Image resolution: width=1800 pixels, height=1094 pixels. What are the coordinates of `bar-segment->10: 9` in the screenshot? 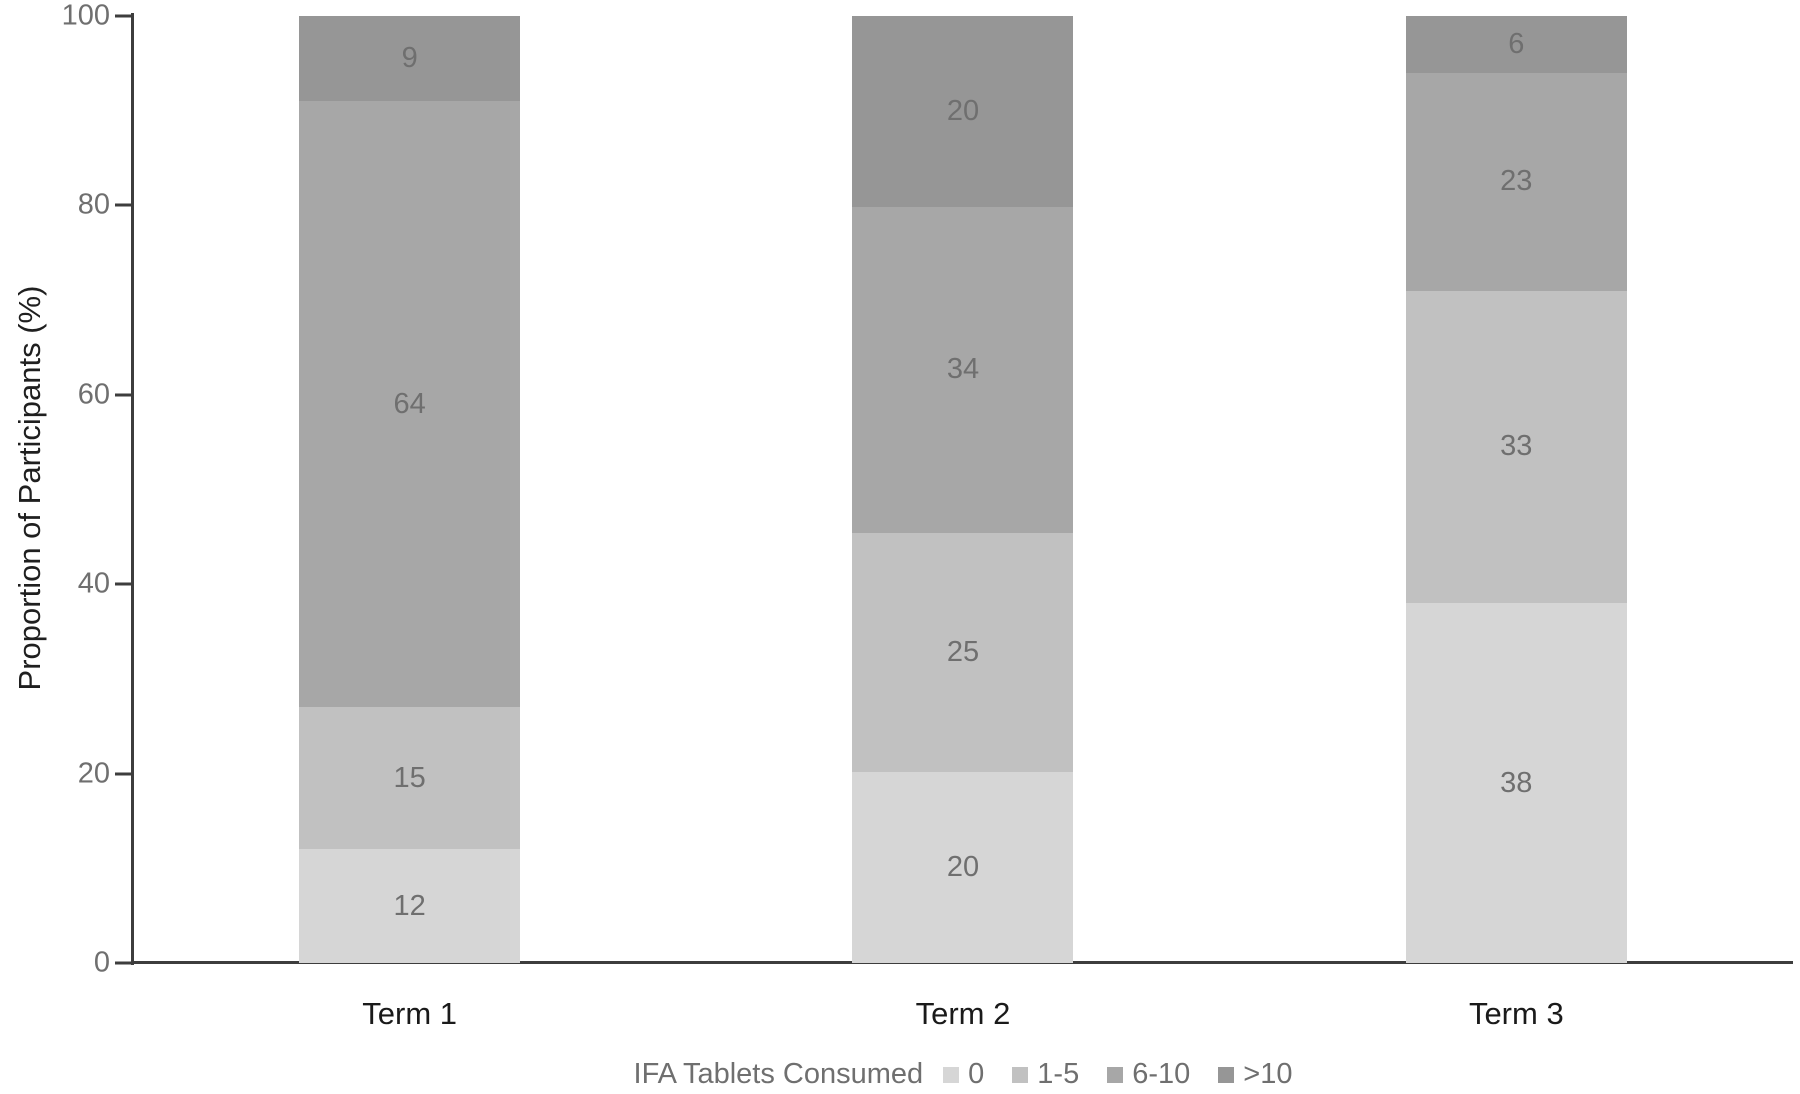 It's located at (410, 59).